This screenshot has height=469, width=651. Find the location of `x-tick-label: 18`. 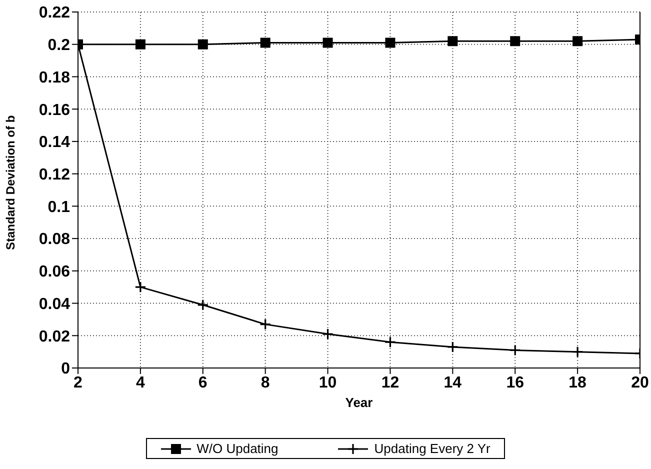

x-tick-label: 18 is located at coordinates (577, 383).